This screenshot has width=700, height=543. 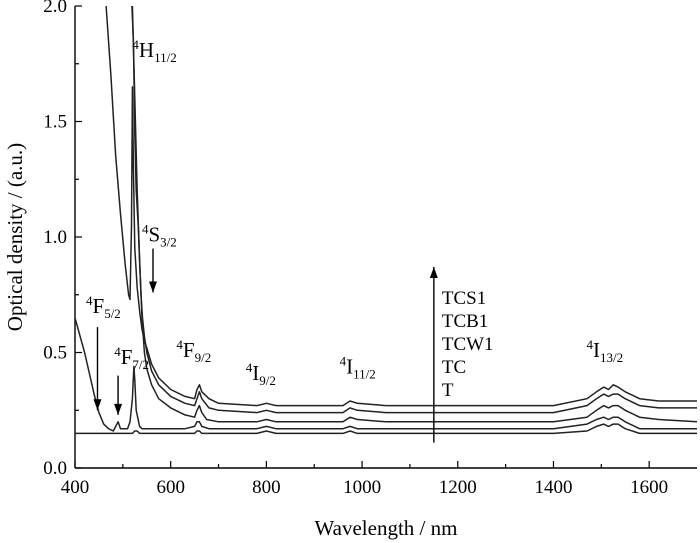 I want to click on y-tick-label: 1.0, so click(x=55, y=237).